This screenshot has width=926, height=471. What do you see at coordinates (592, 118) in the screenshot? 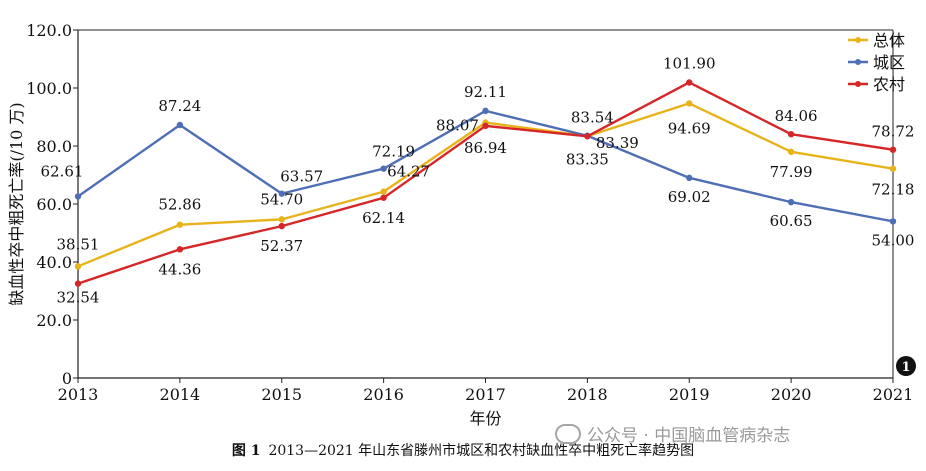
I see `data-label: 83.54` at bounding box center [592, 118].